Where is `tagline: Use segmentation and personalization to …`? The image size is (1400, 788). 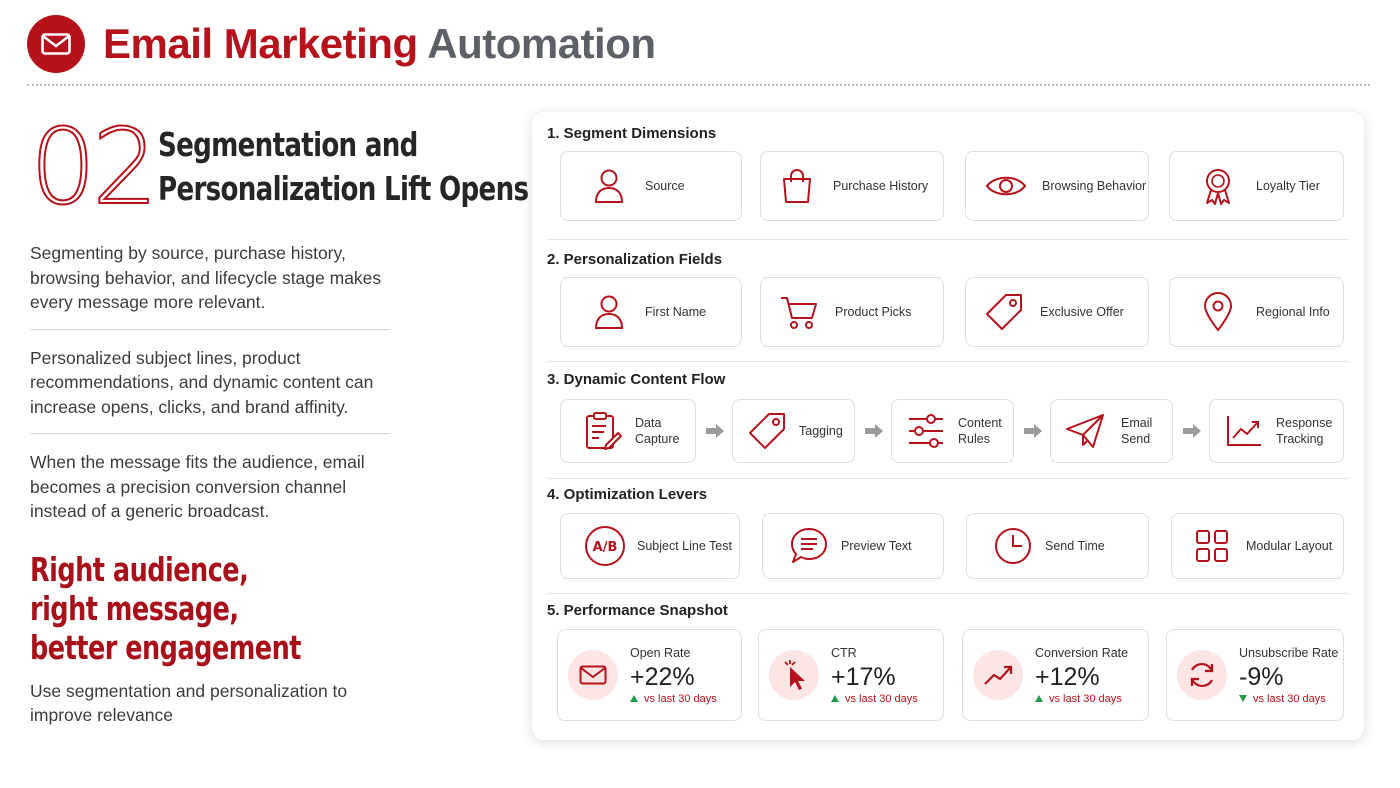 tagline: Use segmentation and personalization to … is located at coordinates (190, 703).